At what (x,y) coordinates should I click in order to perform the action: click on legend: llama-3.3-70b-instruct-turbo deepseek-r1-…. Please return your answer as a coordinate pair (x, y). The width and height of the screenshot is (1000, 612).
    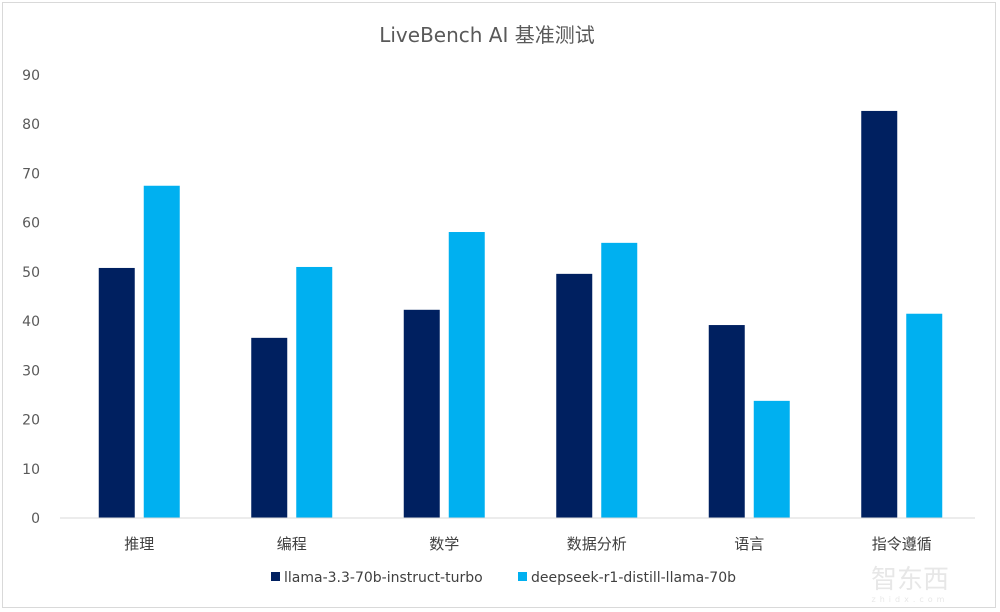
    Looking at the image, I should click on (503, 578).